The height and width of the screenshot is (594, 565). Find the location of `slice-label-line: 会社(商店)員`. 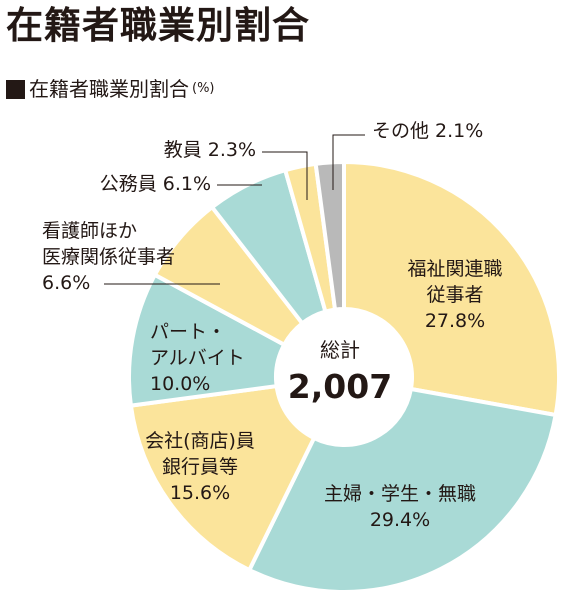

slice-label-line: 会社(商店)員 is located at coordinates (200, 441).